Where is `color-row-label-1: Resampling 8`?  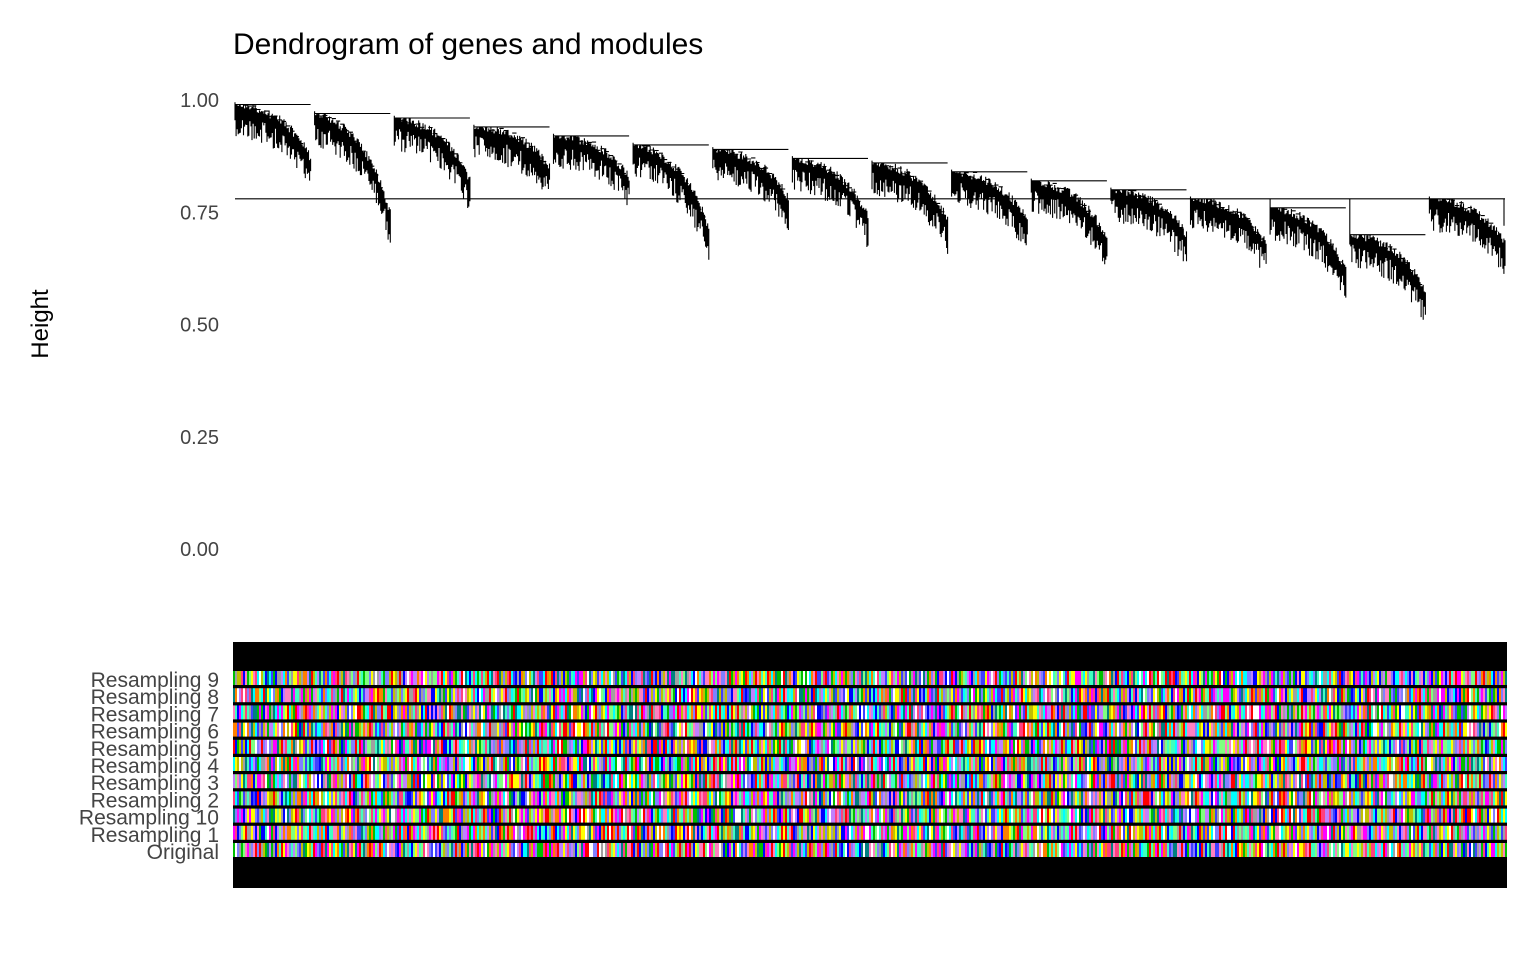 color-row-label-1: Resampling 8 is located at coordinates (155, 697).